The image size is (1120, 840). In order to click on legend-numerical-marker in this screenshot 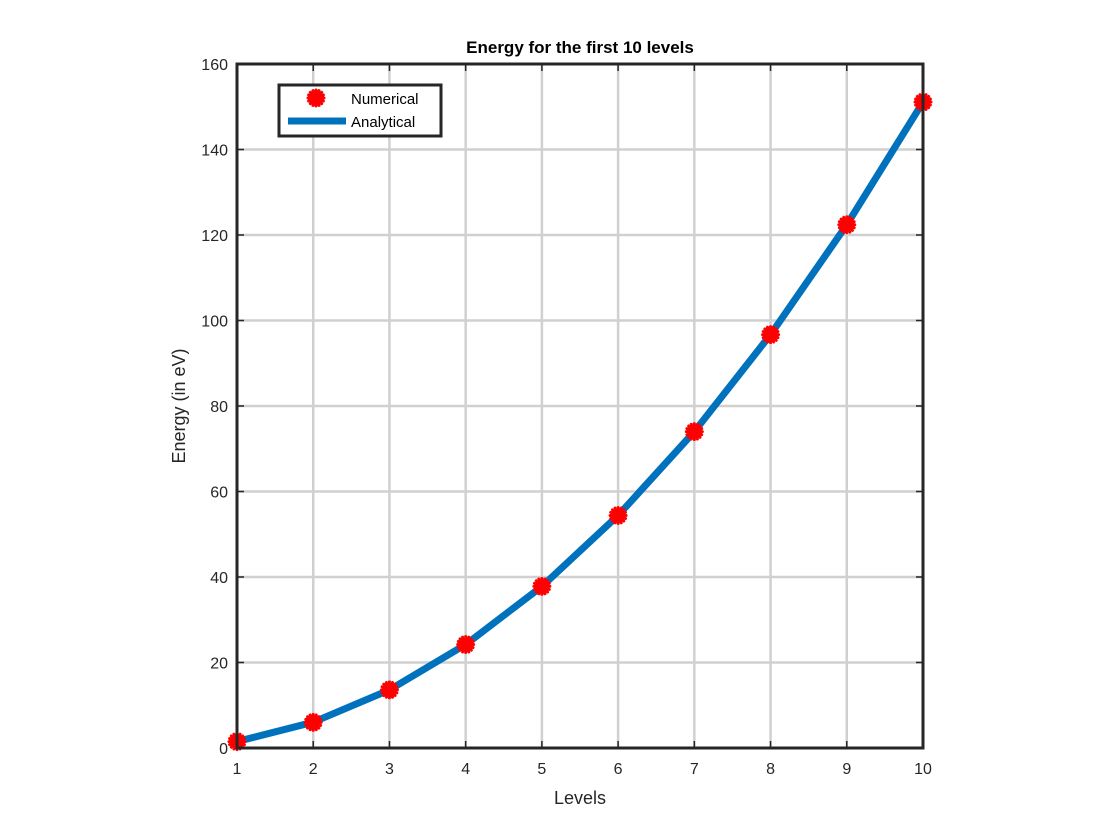, I will do `click(316, 98)`.